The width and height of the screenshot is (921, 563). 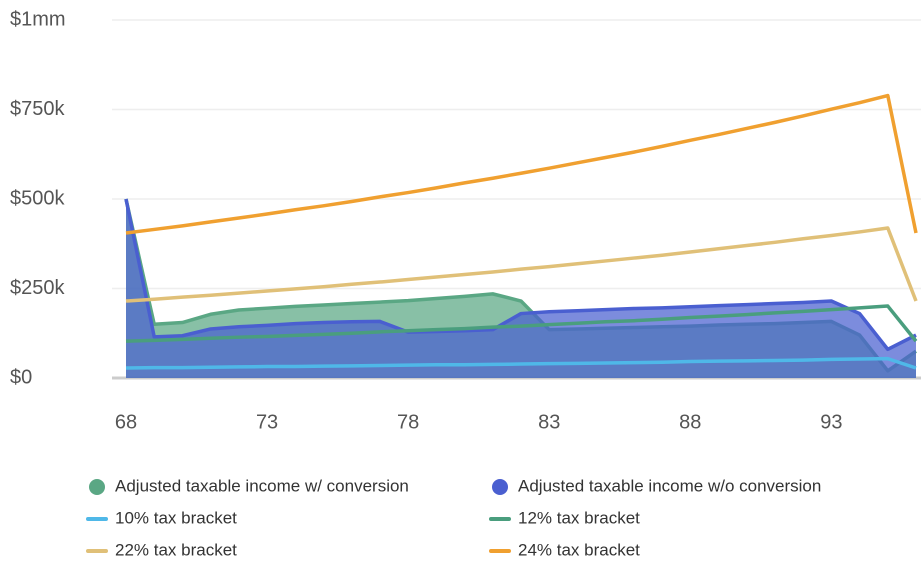 What do you see at coordinates (37, 288) in the screenshot?
I see `y-tick-label: $250k` at bounding box center [37, 288].